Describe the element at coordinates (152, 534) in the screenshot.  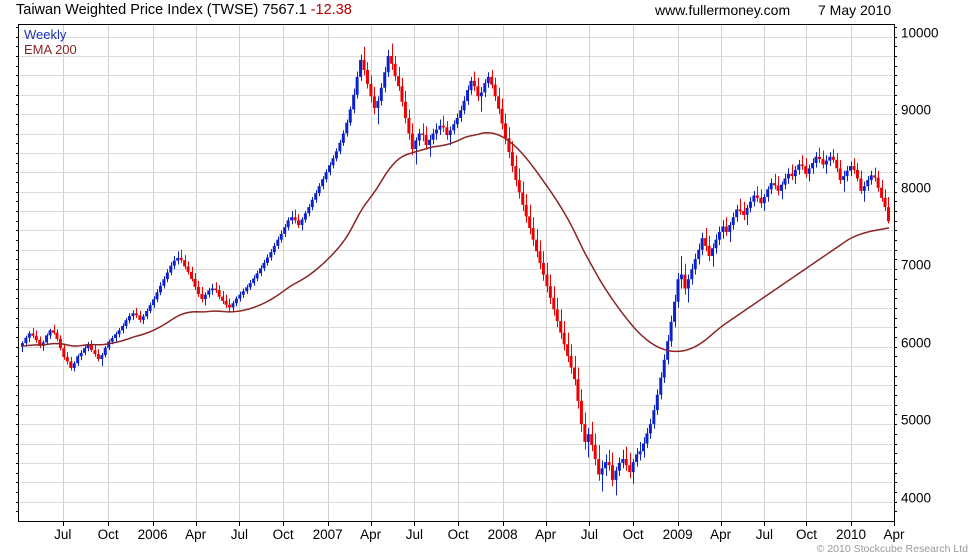
I see `x-axis-tick-label: 2006` at that location.